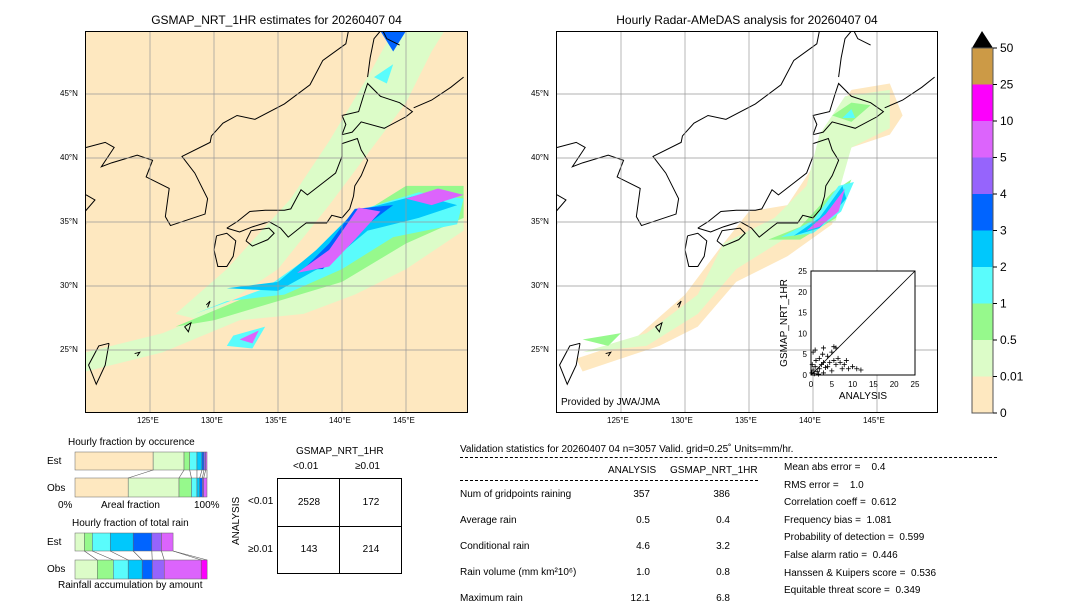 This screenshot has height=612, width=1080. Describe the element at coordinates (802, 271) in the screenshot. I see `y-tick: 25` at that location.